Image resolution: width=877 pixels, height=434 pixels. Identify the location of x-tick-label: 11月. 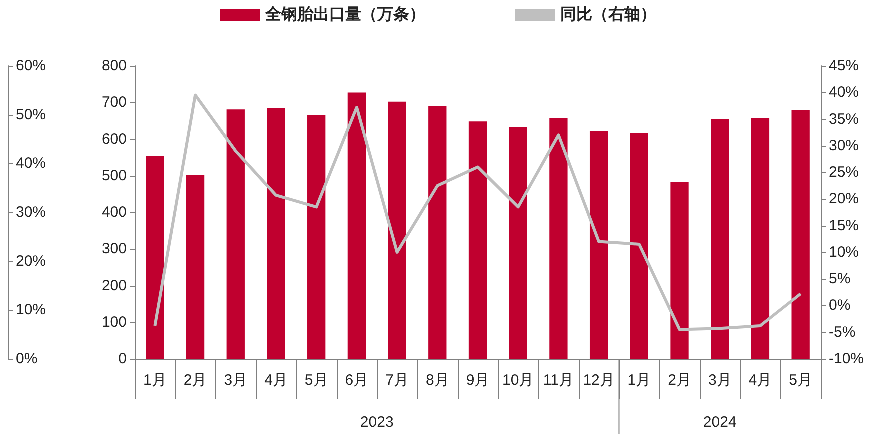
(558, 380).